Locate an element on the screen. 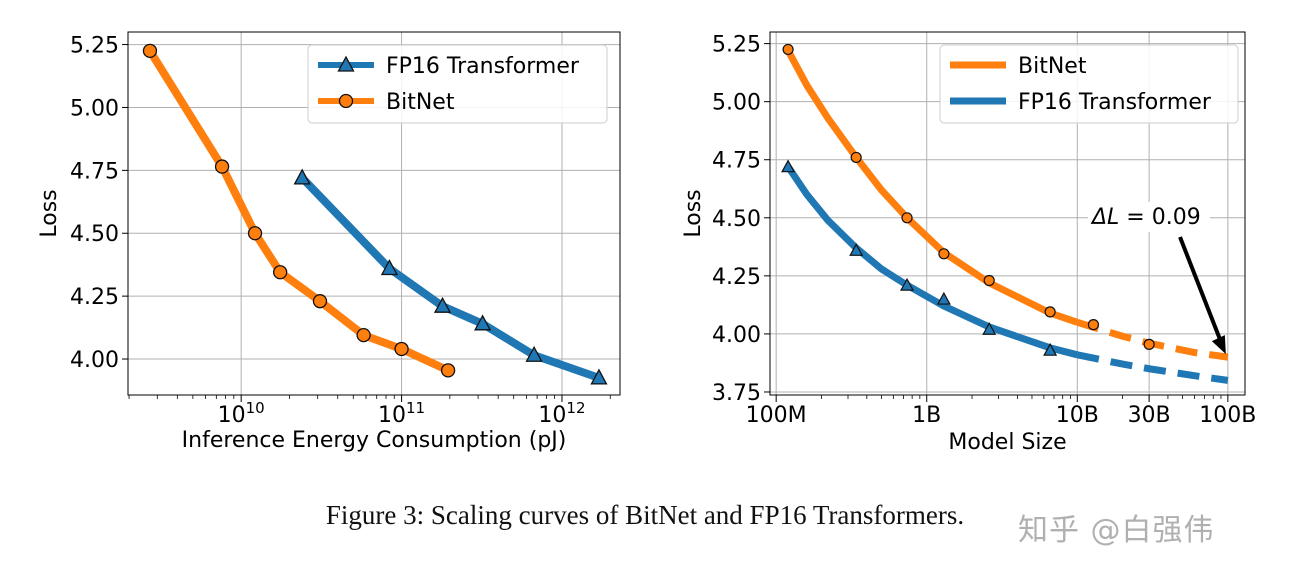 The height and width of the screenshot is (578, 1290). bitnet-fit-line is located at coordinates (932, 187).